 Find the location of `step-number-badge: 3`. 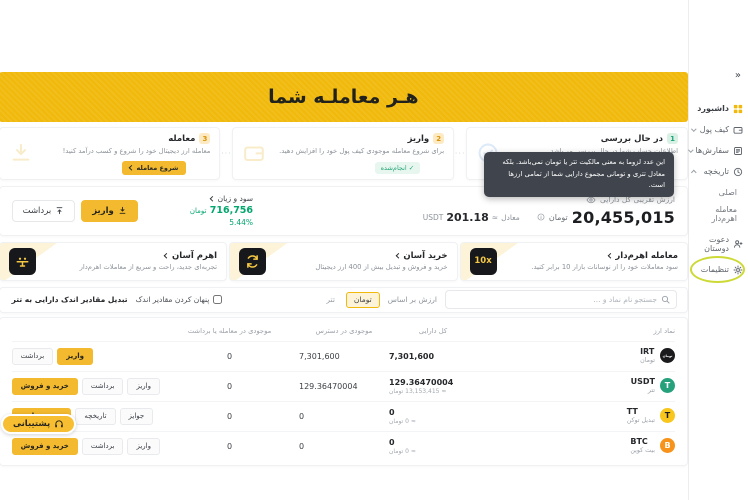

step-number-badge: 3 is located at coordinates (205, 138).